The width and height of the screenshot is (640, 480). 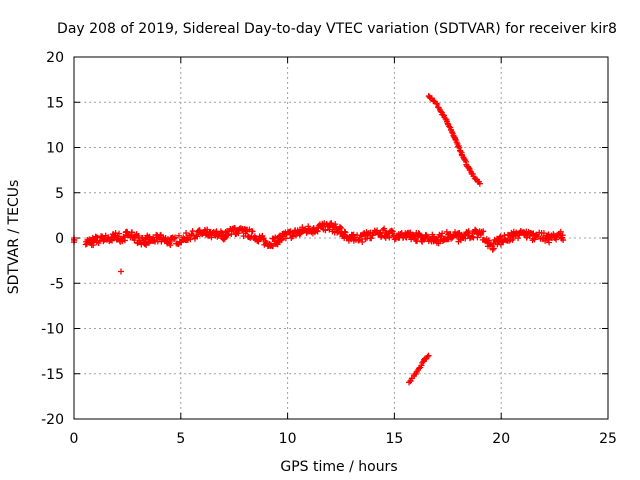 I want to click on x-tick-label: 25, so click(x=608, y=439).